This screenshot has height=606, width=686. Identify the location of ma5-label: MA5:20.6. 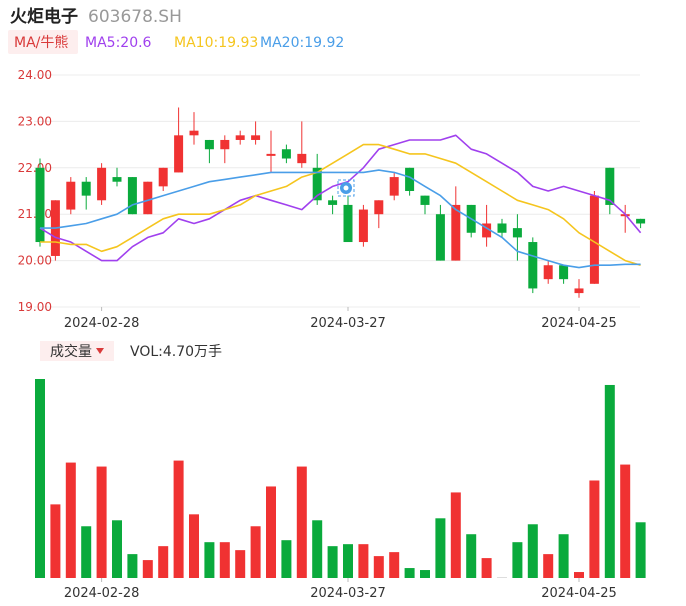
(118, 43).